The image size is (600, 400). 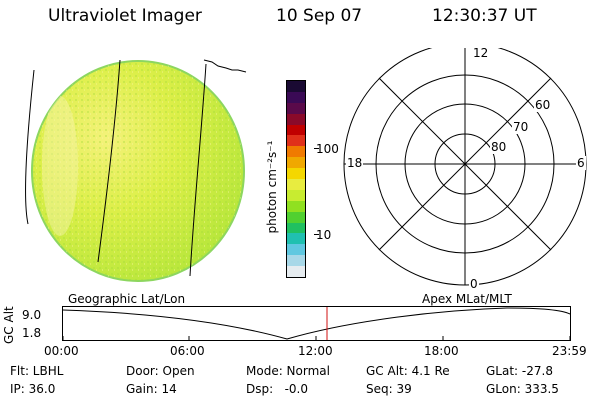 I want to click on altitude-curve-line, so click(x=316, y=323).